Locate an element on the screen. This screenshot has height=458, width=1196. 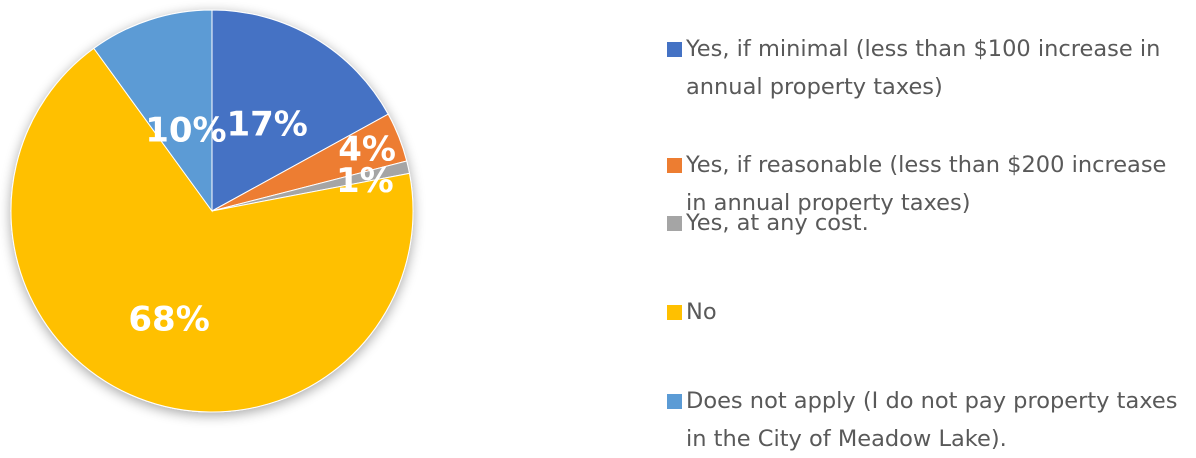
slice-data-label-3: 1% is located at coordinates (365, 181).